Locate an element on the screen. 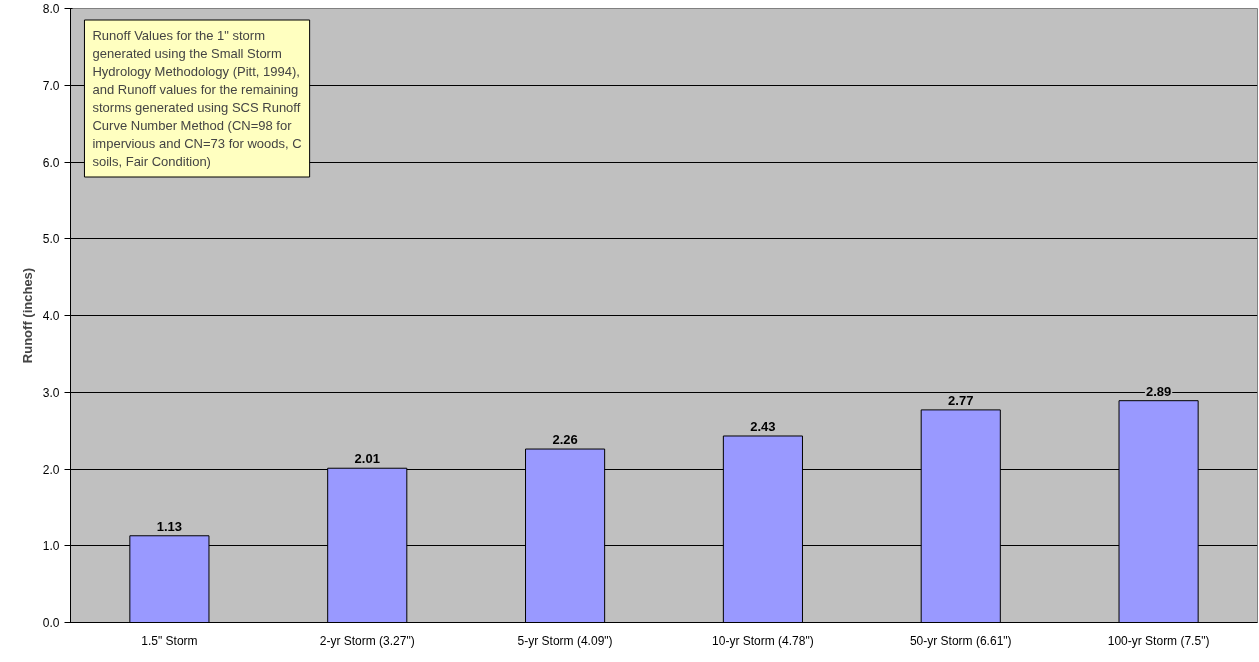 The image size is (1259, 662). data-label: 2.26 is located at coordinates (565, 440).